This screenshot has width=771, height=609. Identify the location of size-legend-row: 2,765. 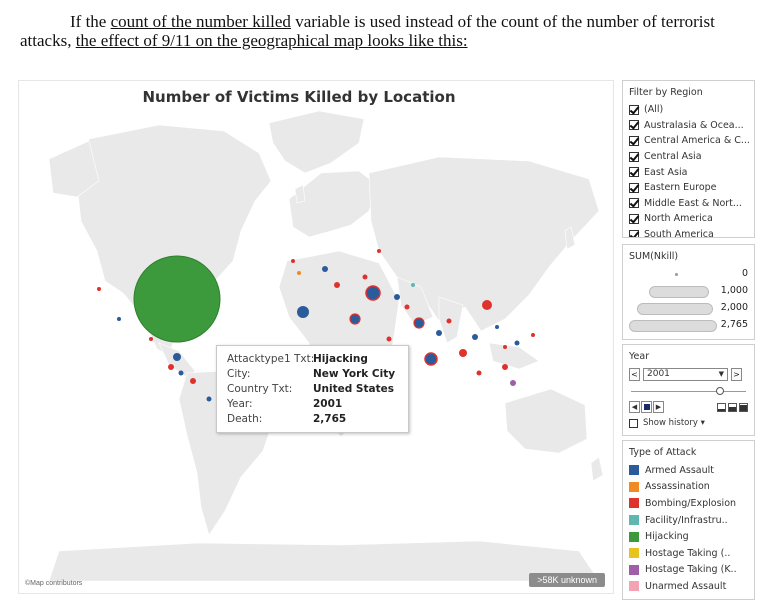
(688, 325).